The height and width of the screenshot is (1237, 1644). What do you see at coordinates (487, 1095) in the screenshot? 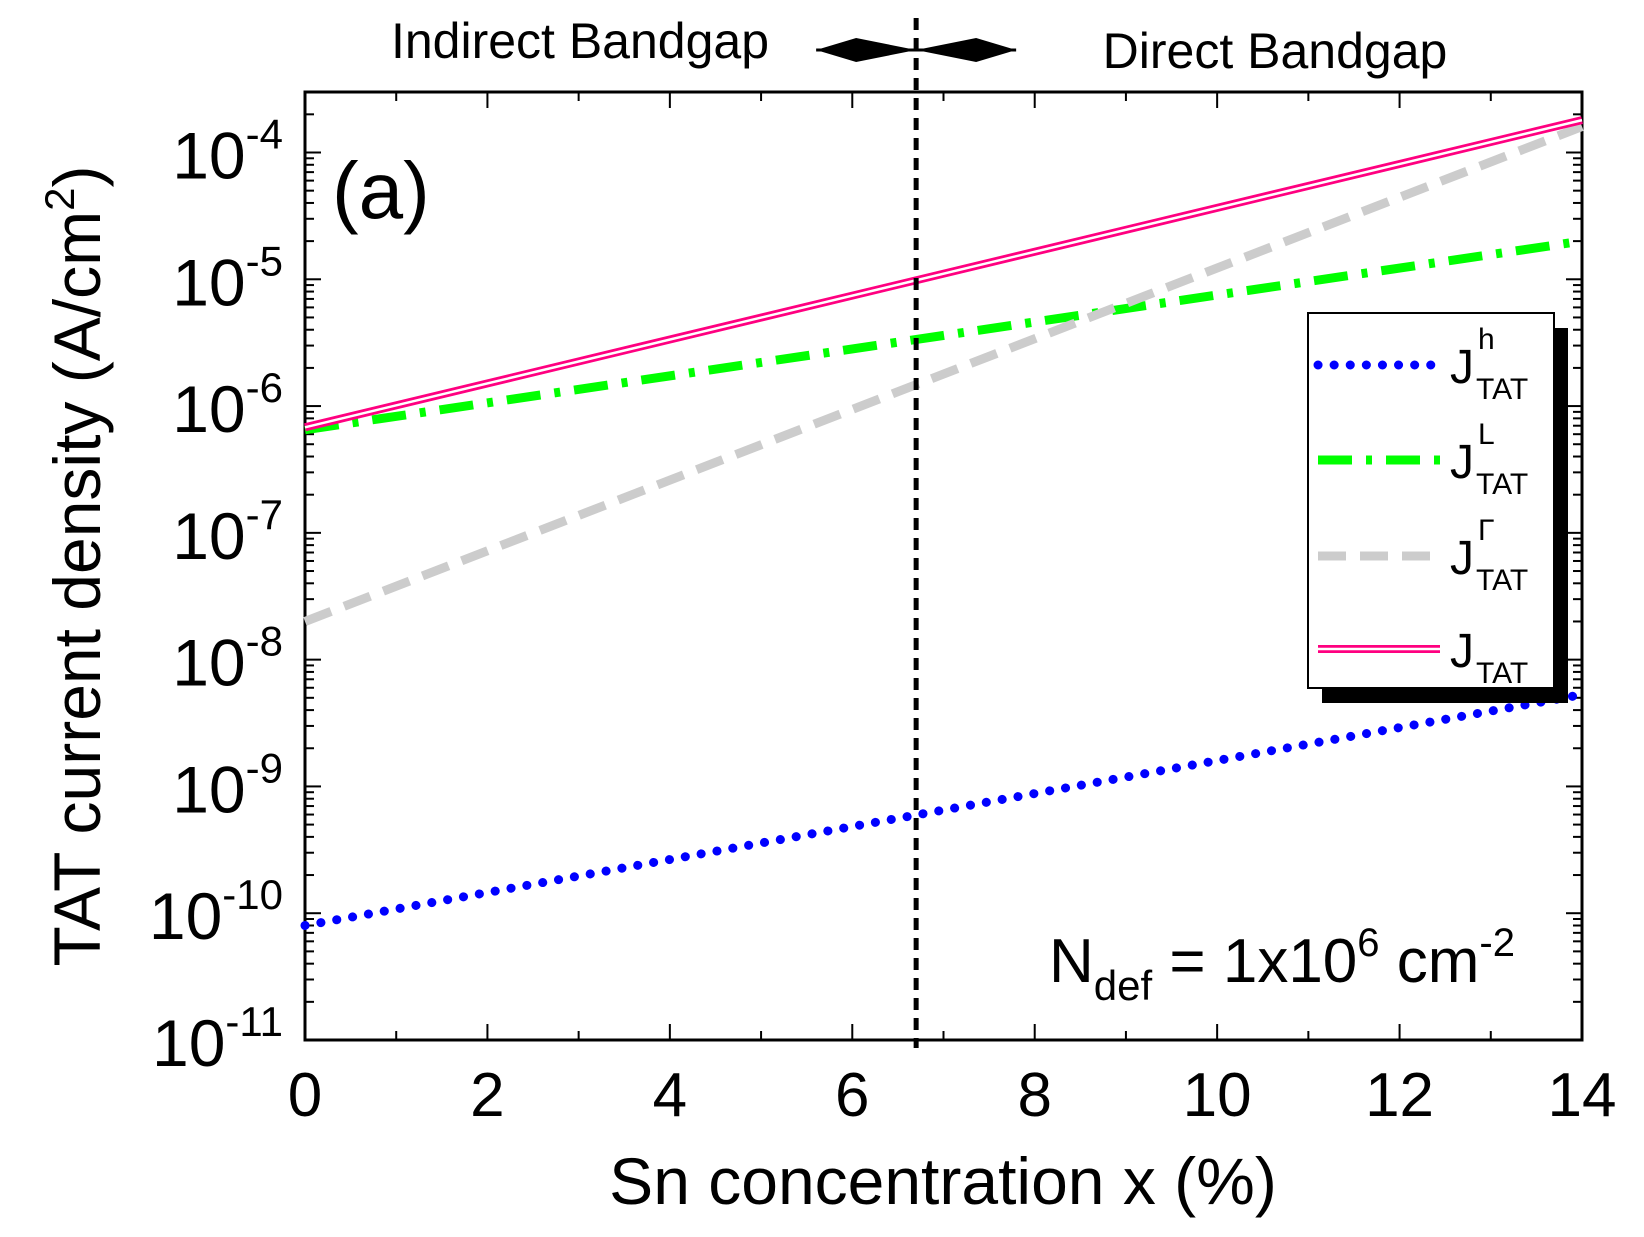
I see `x-tick-label: 2` at bounding box center [487, 1095].